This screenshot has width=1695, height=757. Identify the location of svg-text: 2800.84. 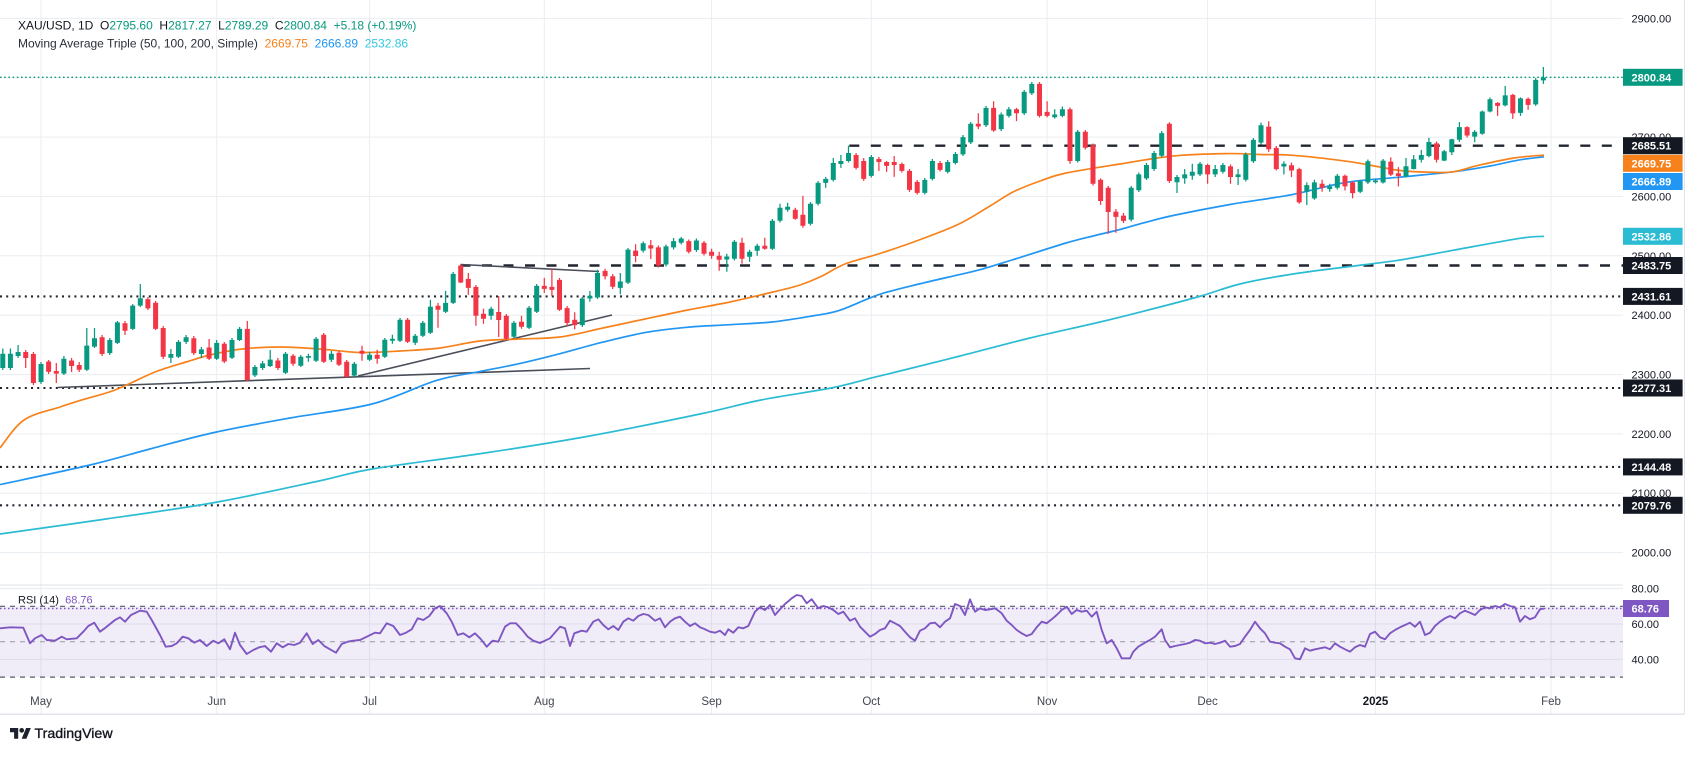
(1652, 78).